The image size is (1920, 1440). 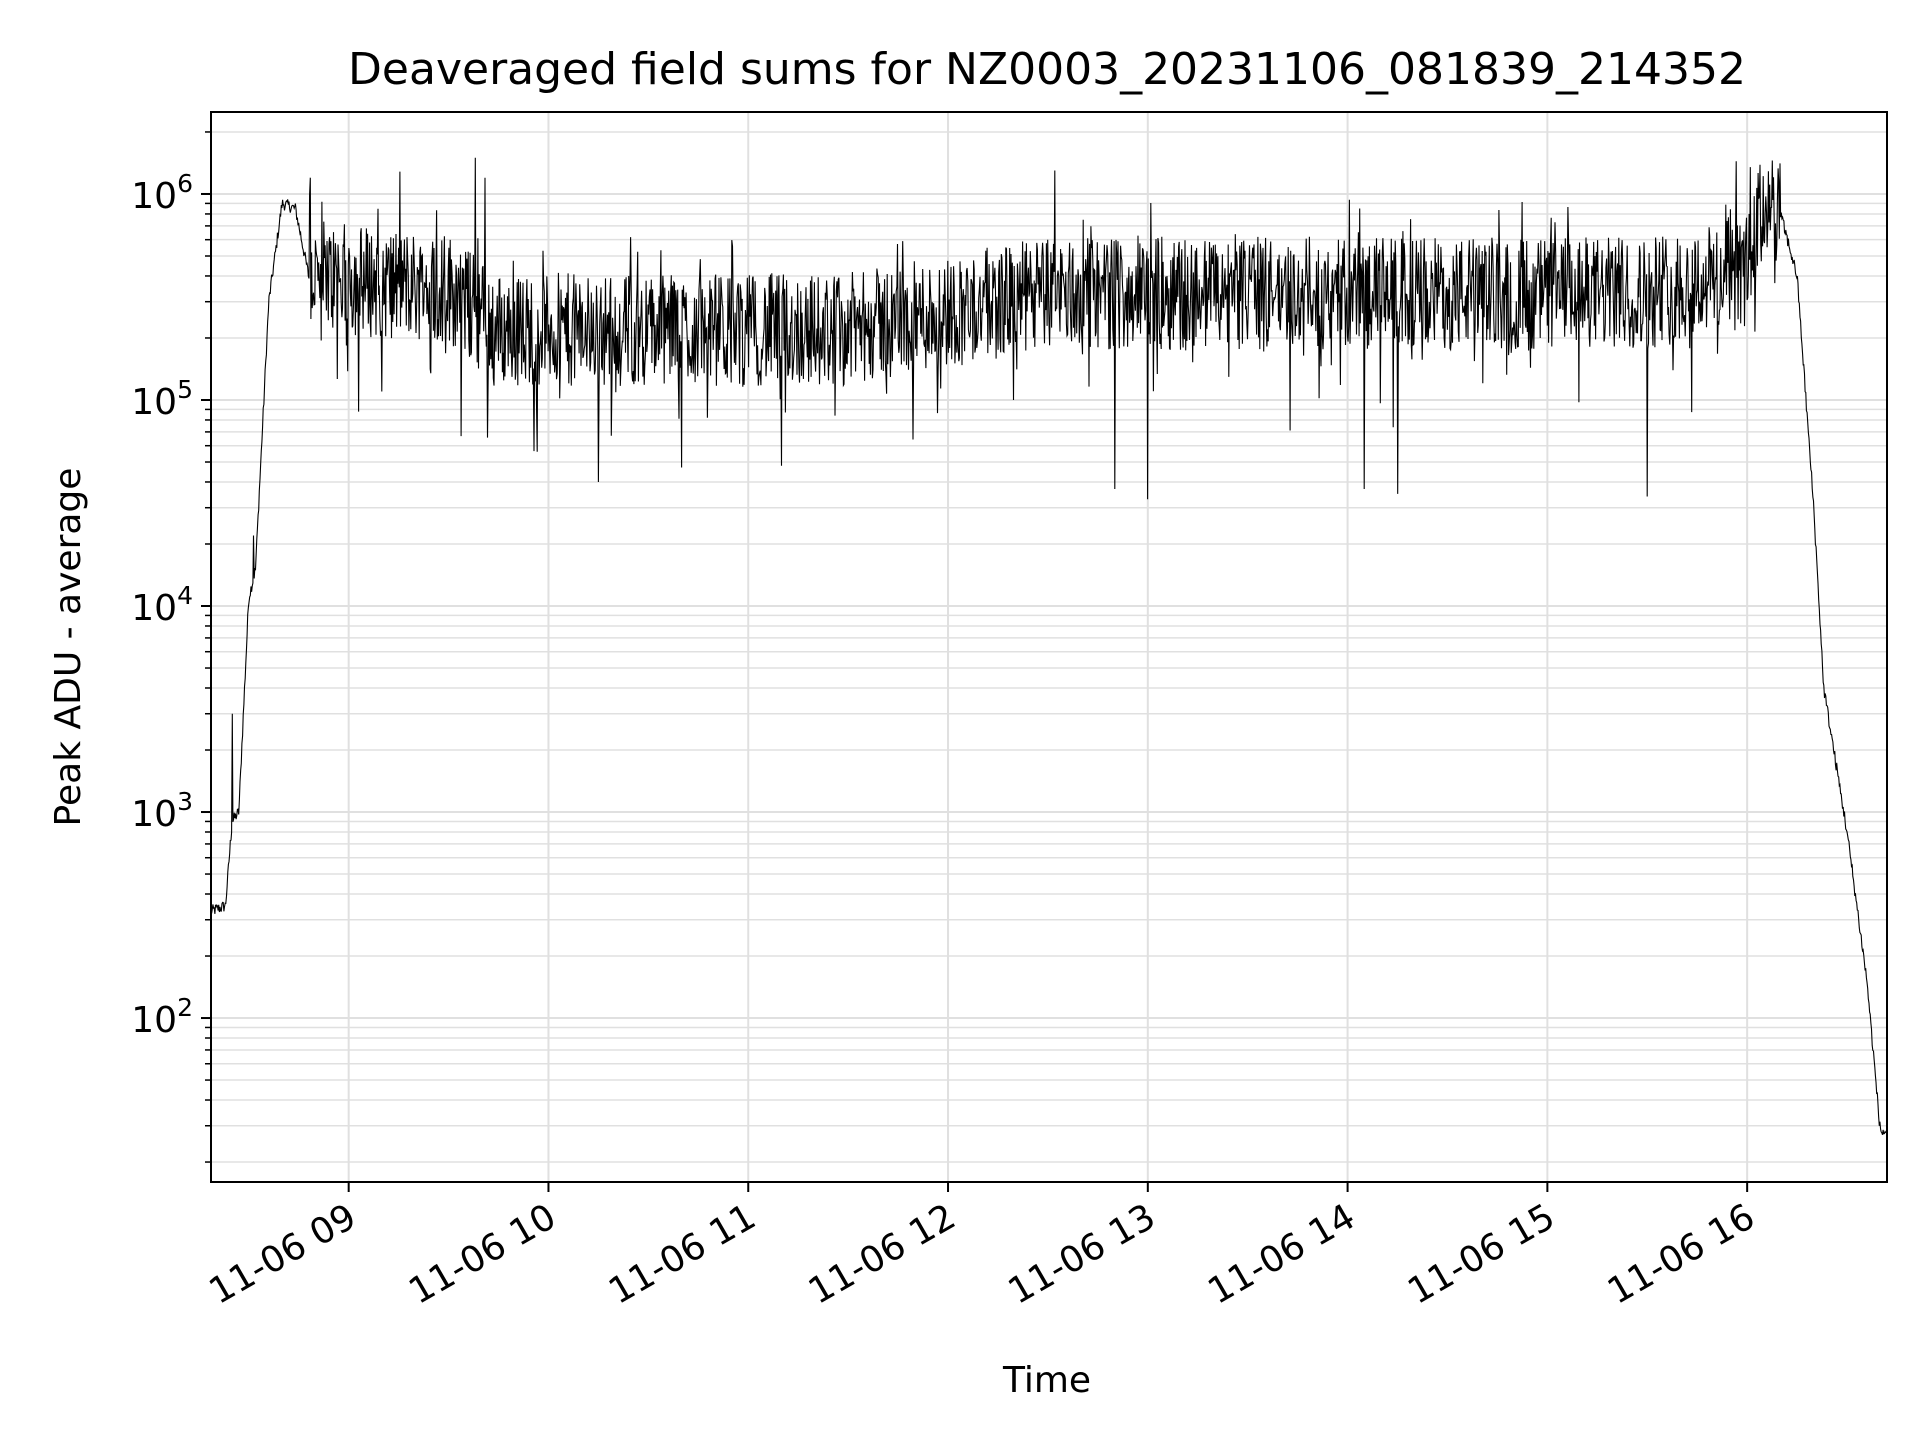 I want to click on y-tick-label: 10², so click(x=162, y=1017).